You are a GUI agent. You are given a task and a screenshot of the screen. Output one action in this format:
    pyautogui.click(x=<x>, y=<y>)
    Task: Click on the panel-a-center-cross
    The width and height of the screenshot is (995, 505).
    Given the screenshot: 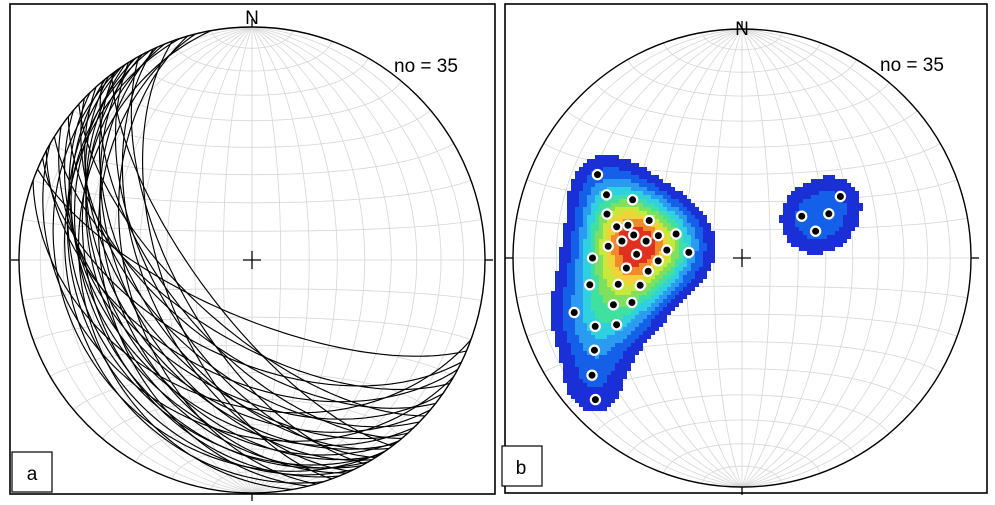 What is the action you would take?
    pyautogui.click(x=252, y=260)
    